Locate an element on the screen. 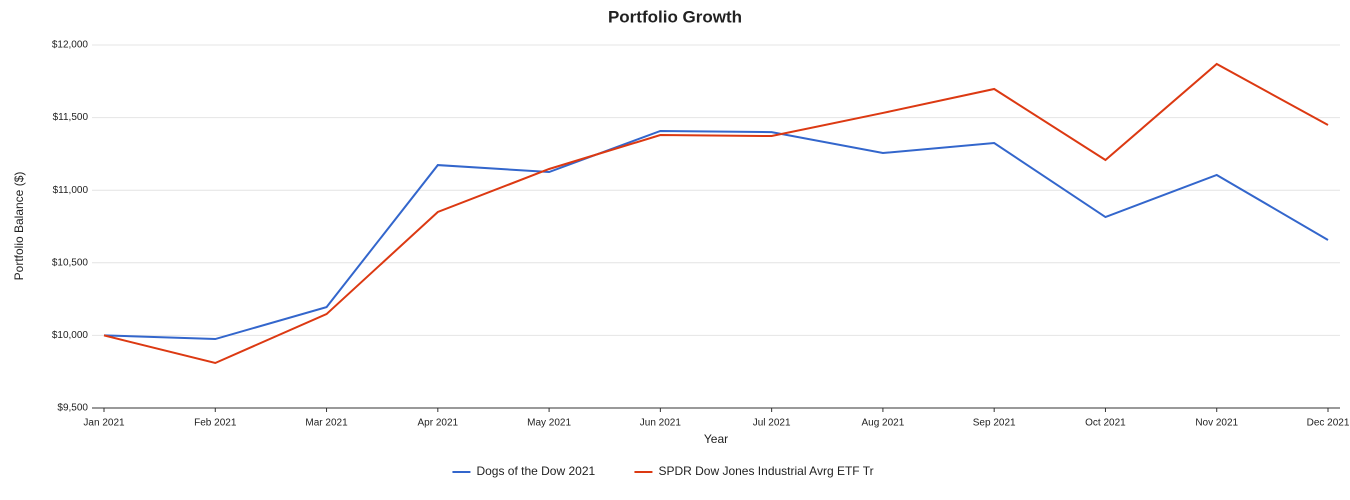  x-tick-label: Jun 2021 is located at coordinates (661, 423).